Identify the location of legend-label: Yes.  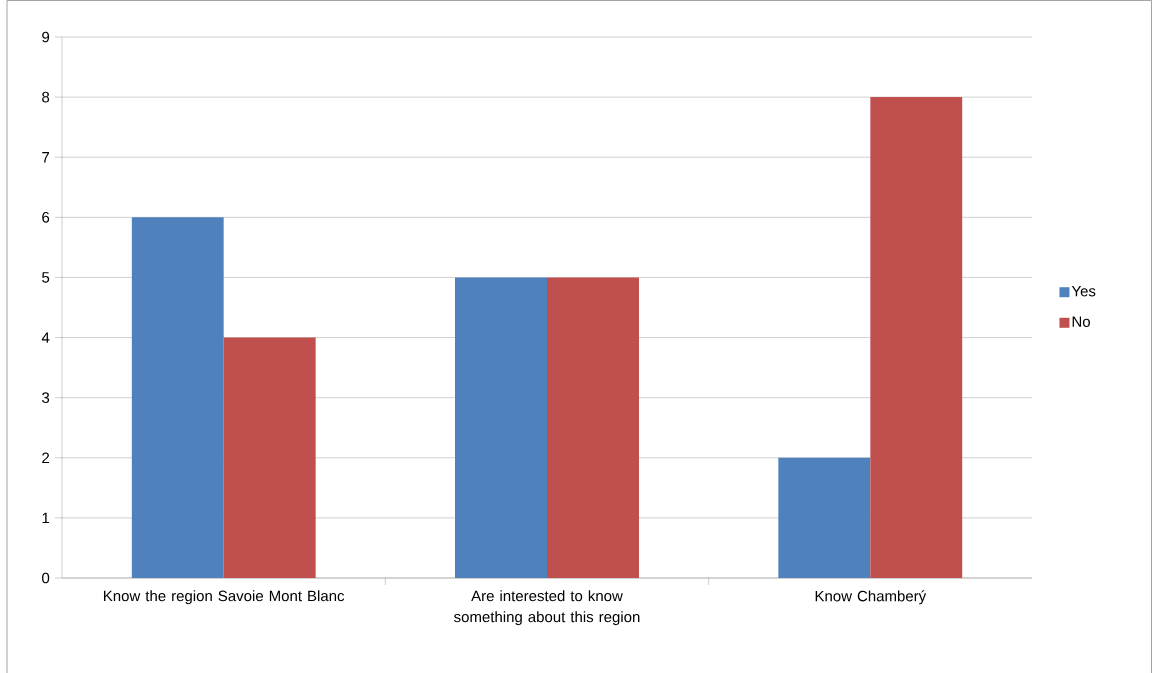
(1083, 291).